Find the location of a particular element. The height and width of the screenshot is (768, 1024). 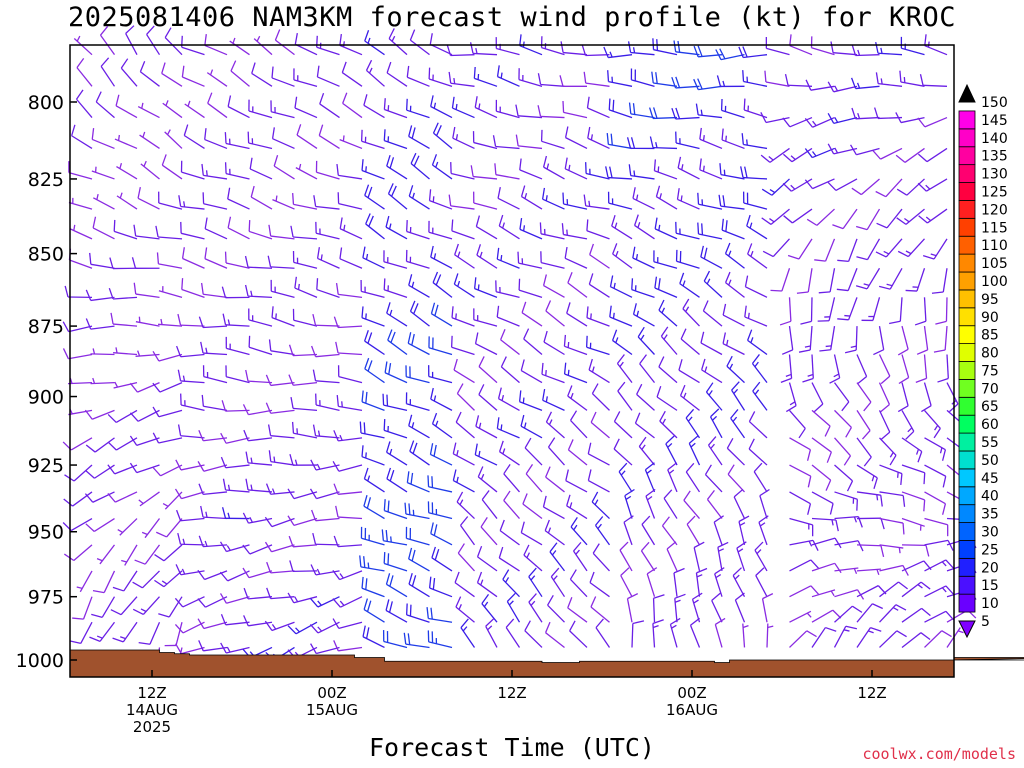

credit-text: coolwx.com/models is located at coordinates (939, 754).